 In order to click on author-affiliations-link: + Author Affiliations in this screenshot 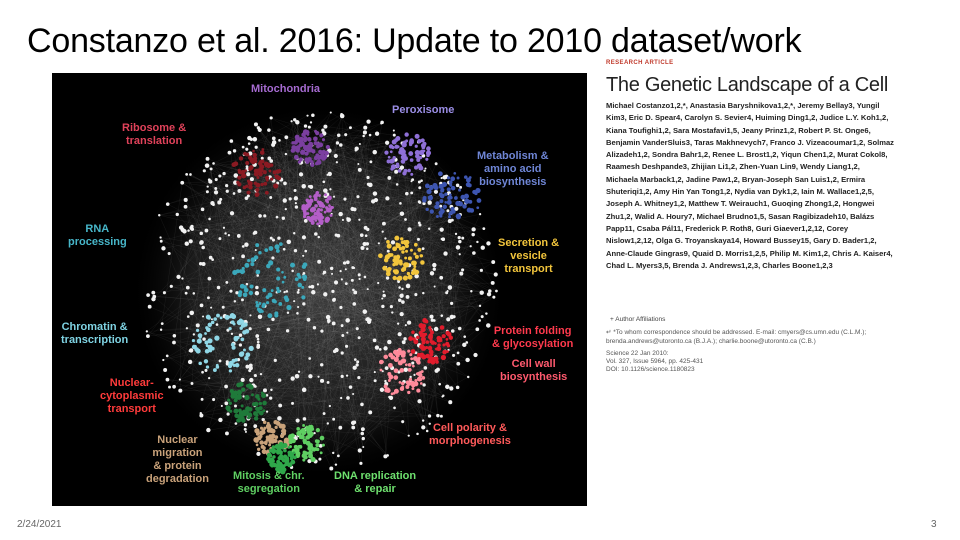, I will do `click(638, 319)`.